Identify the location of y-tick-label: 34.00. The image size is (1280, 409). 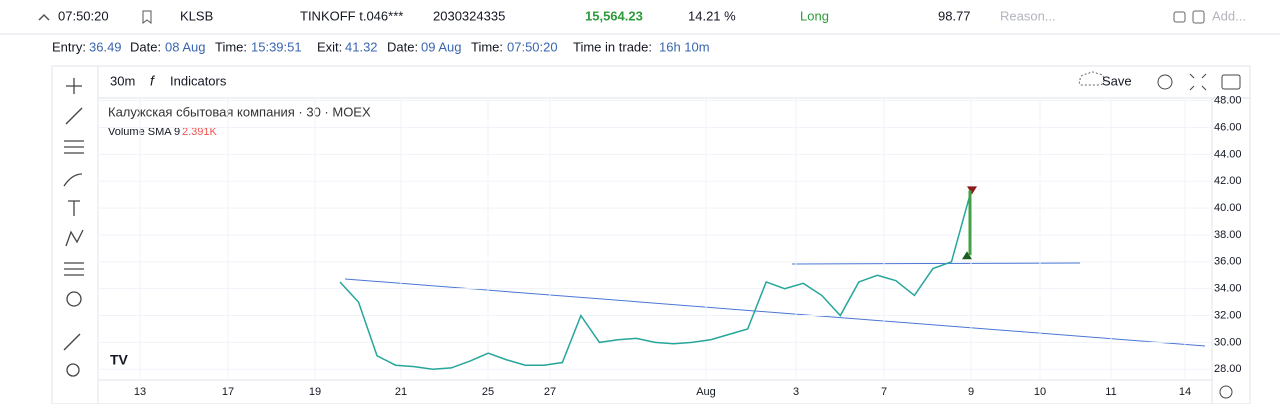
(1228, 289).